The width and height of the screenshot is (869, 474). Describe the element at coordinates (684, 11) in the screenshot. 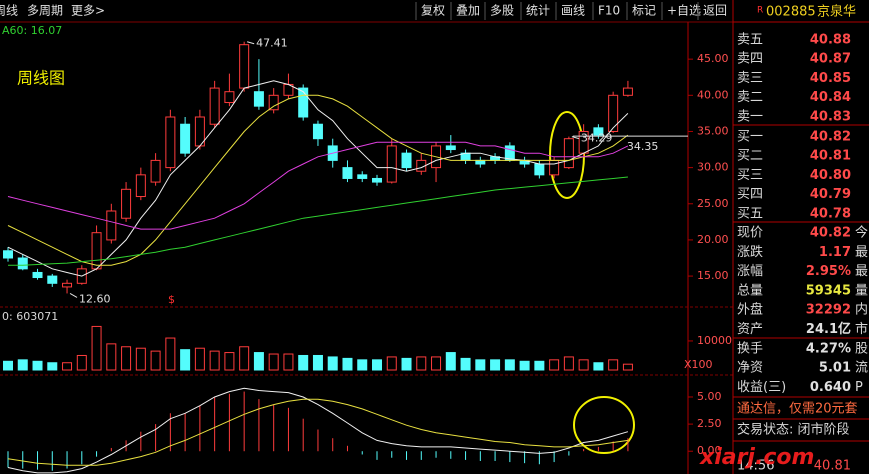

I see `toolbar-button: +自选` at that location.